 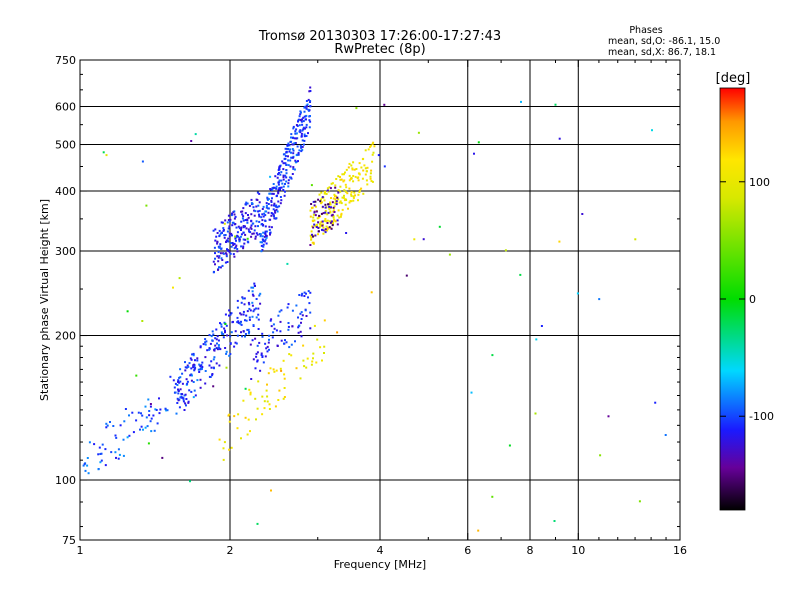 What do you see at coordinates (662, 52) in the screenshot?
I see `phases-x-stats: mean, sd,X: 86.7, 18.1` at bounding box center [662, 52].